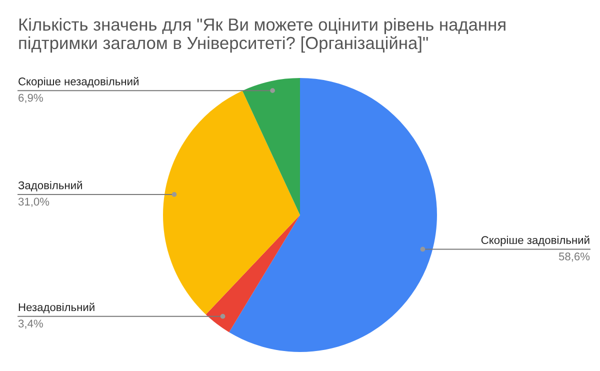 Image resolution: width=600 pixels, height=371 pixels. What do you see at coordinates (535, 241) in the screenshot?
I see `slice-label: Скоріше задовільний` at bounding box center [535, 241].